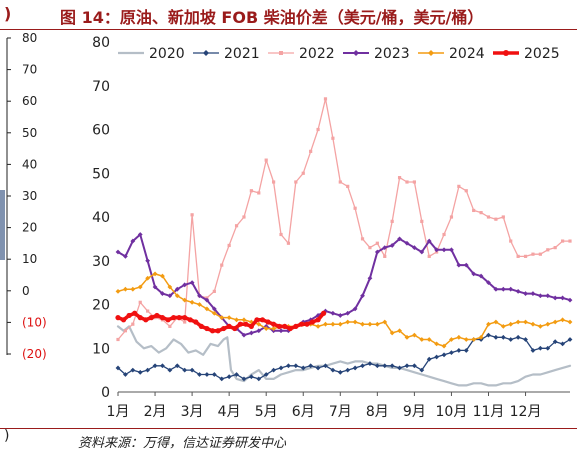 The image size is (577, 452). What do you see at coordinates (467, 54) in the screenshot?
I see `legend-label-2024: 2024` at bounding box center [467, 54].